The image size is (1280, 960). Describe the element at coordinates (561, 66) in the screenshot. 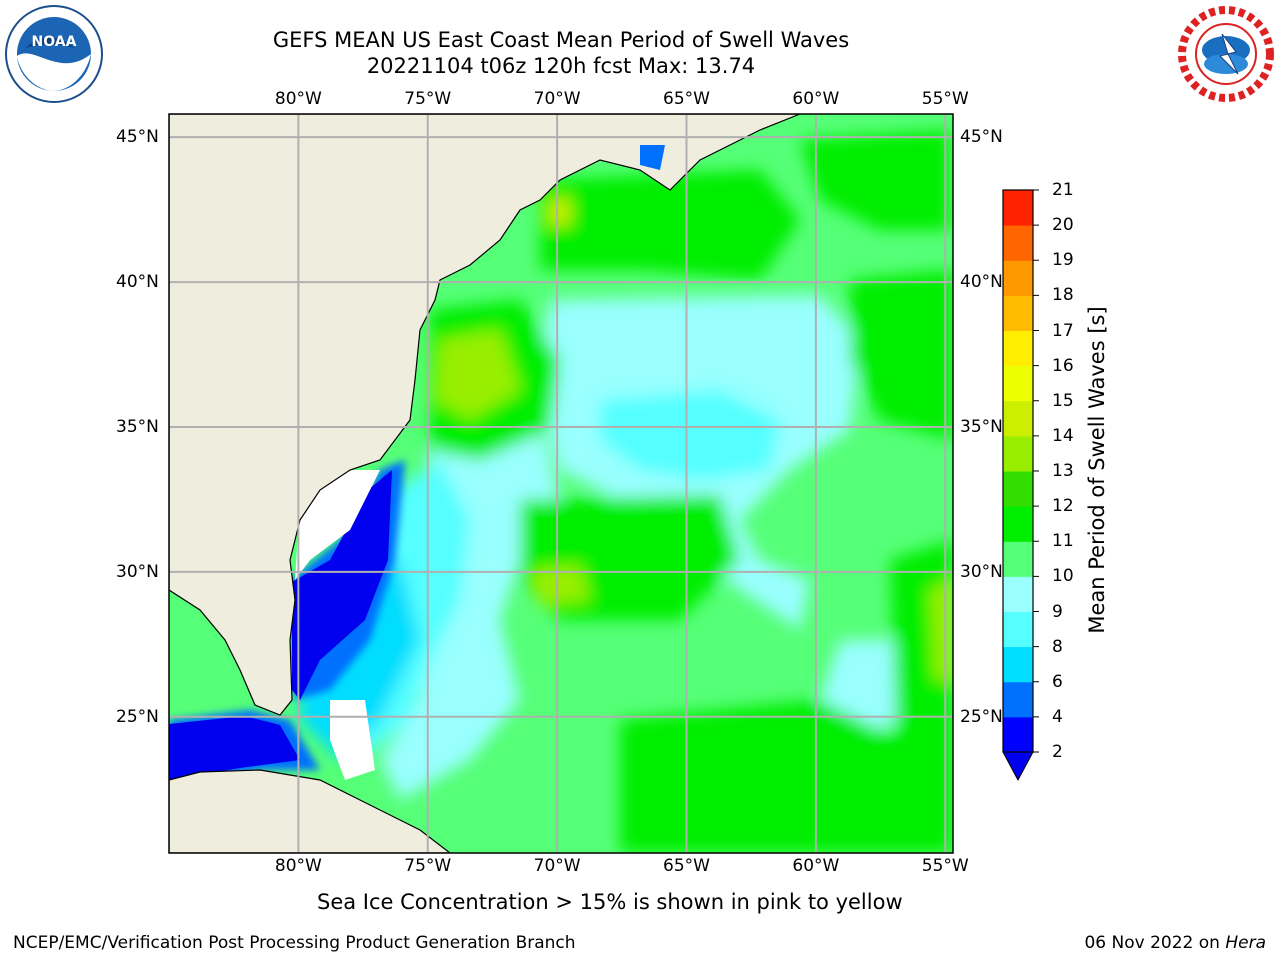

I see `chart-subtitle: 20221104 t06z 120h fcst Max: 13.74` at that location.